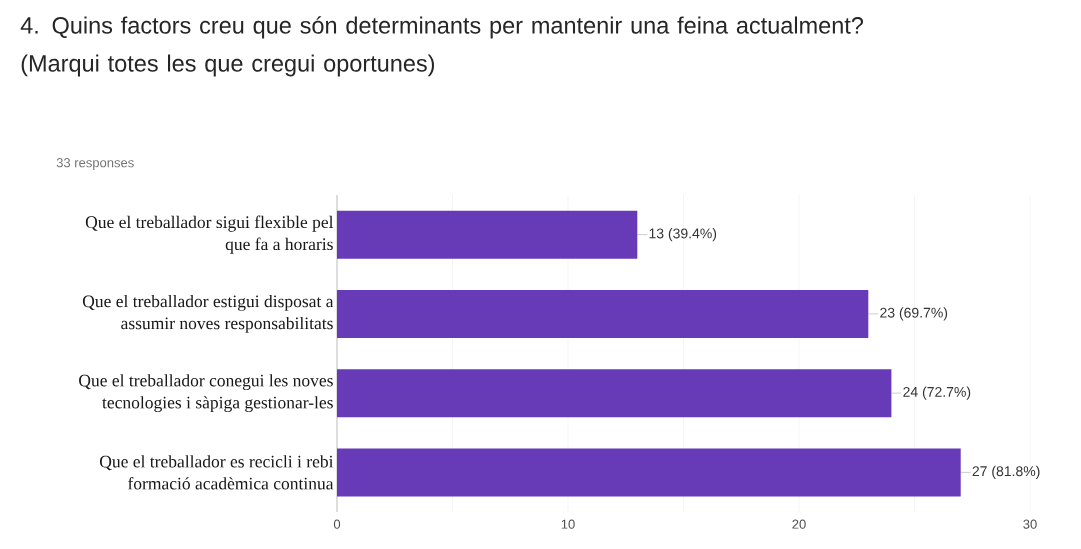 This screenshot has height=549, width=1081. I want to click on y-tick-label: Que el treballador estigui disposat a assumir noves responsabilitats, so click(208, 313).